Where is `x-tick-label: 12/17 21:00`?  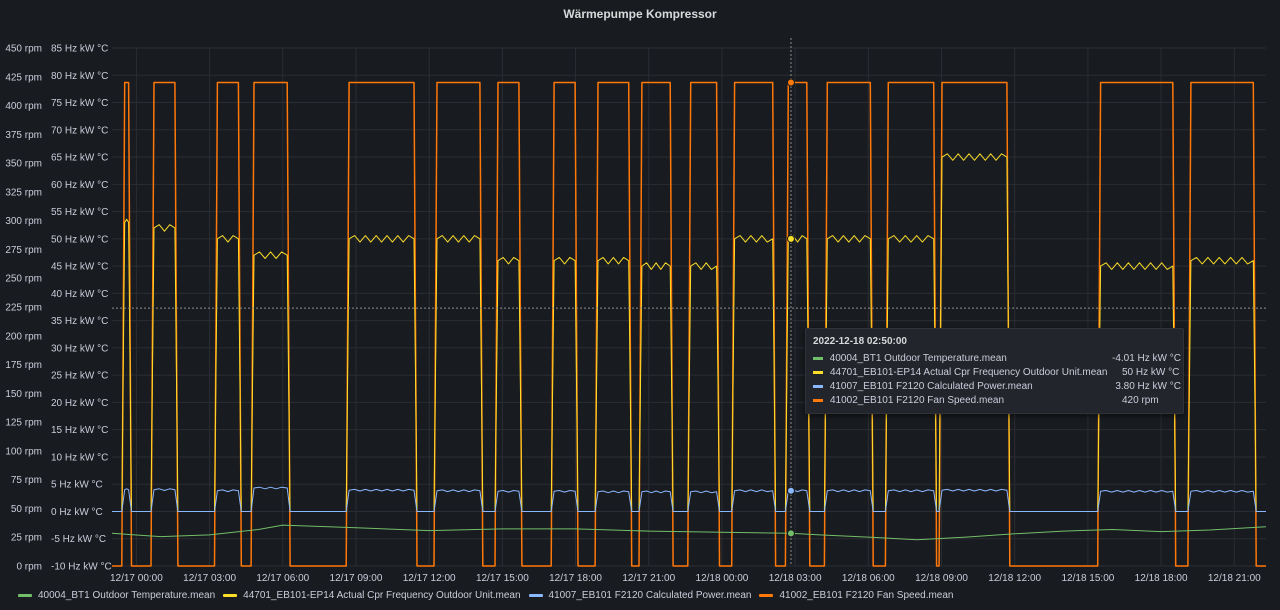 x-tick-label: 12/17 21:00 is located at coordinates (648, 578).